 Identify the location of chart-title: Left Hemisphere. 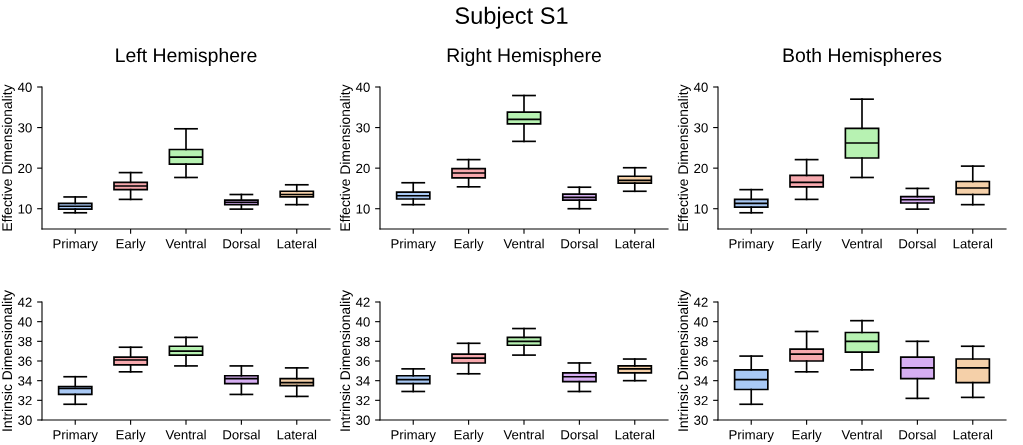
(186, 57).